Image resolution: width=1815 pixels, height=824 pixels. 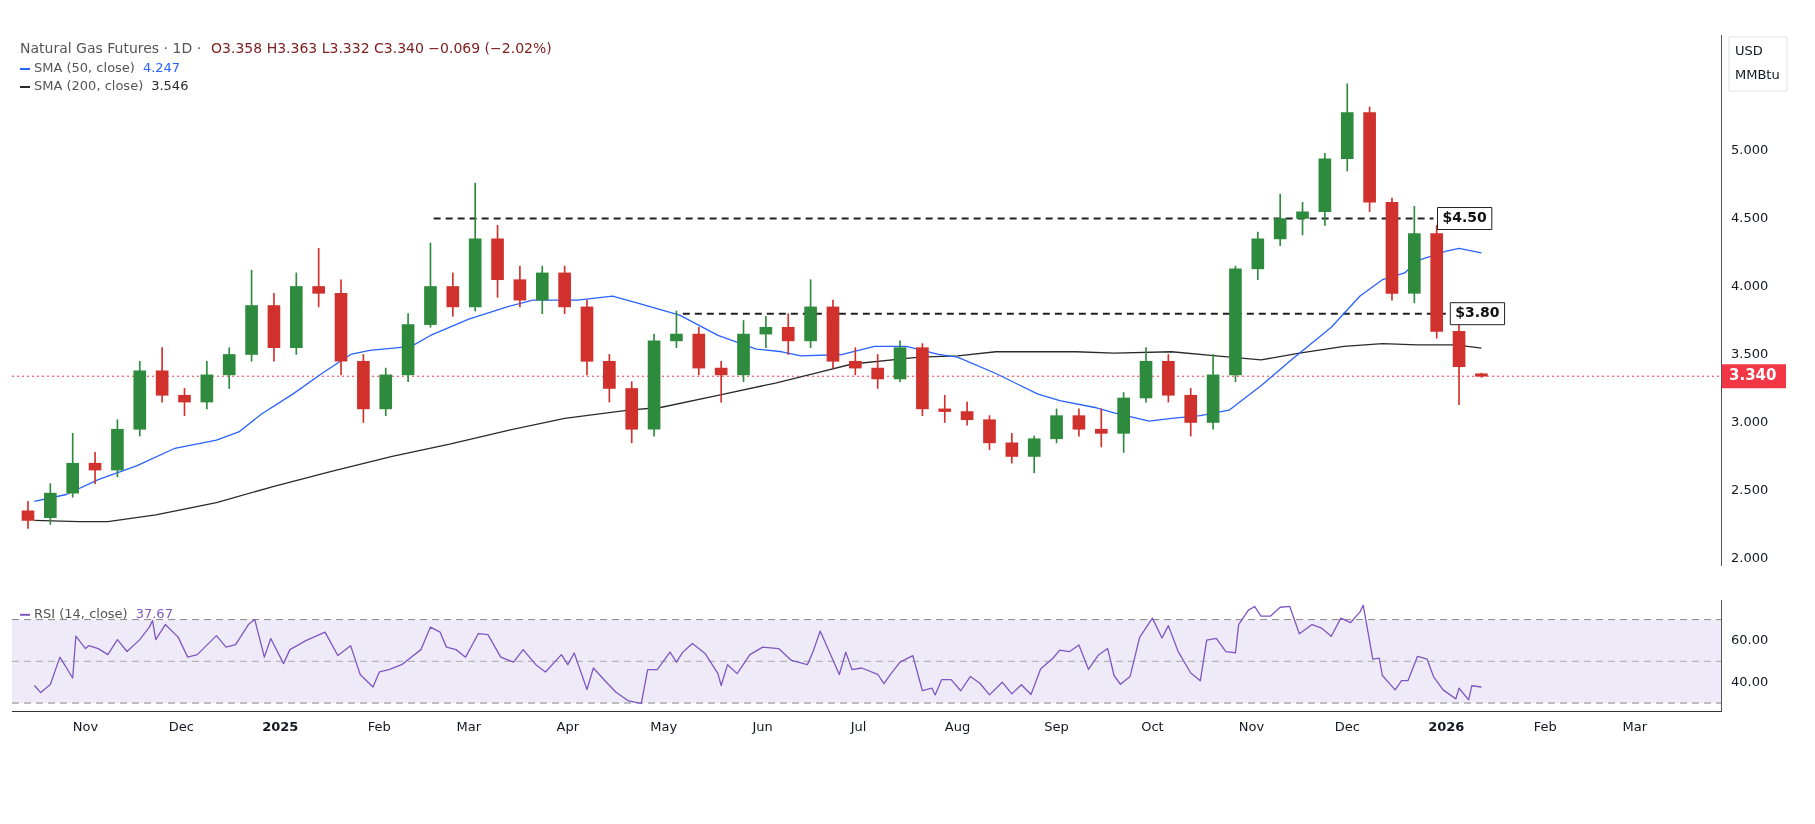 What do you see at coordinates (957, 726) in the screenshot?
I see `x-tick-label: Aug` at bounding box center [957, 726].